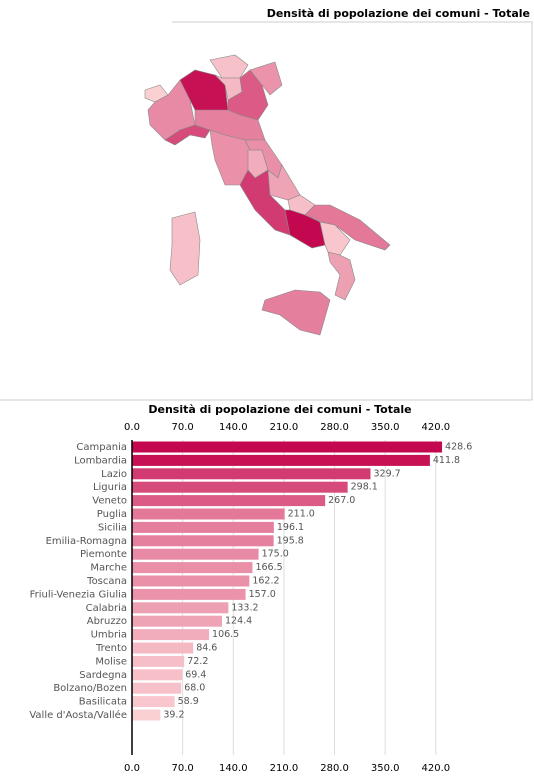 This screenshot has width=534, height=781. I want to click on value-label: 39.2, so click(173, 715).